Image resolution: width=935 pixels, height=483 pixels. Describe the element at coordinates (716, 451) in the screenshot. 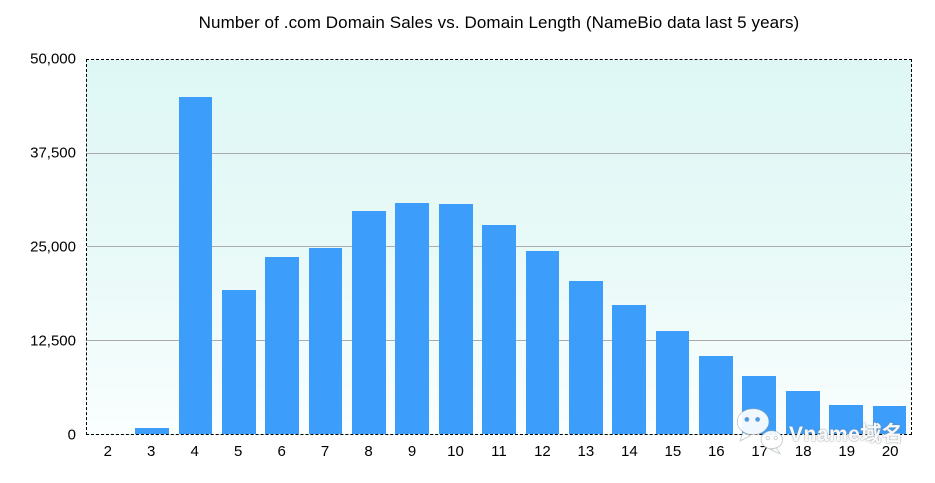

I see `x-tick-label: 16` at that location.